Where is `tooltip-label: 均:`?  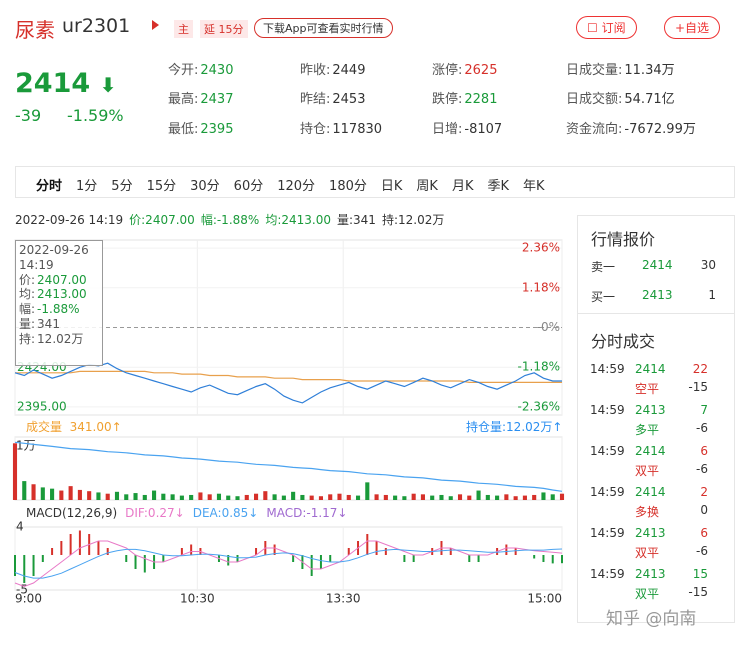 tooltip-label: 均: is located at coordinates (27, 294).